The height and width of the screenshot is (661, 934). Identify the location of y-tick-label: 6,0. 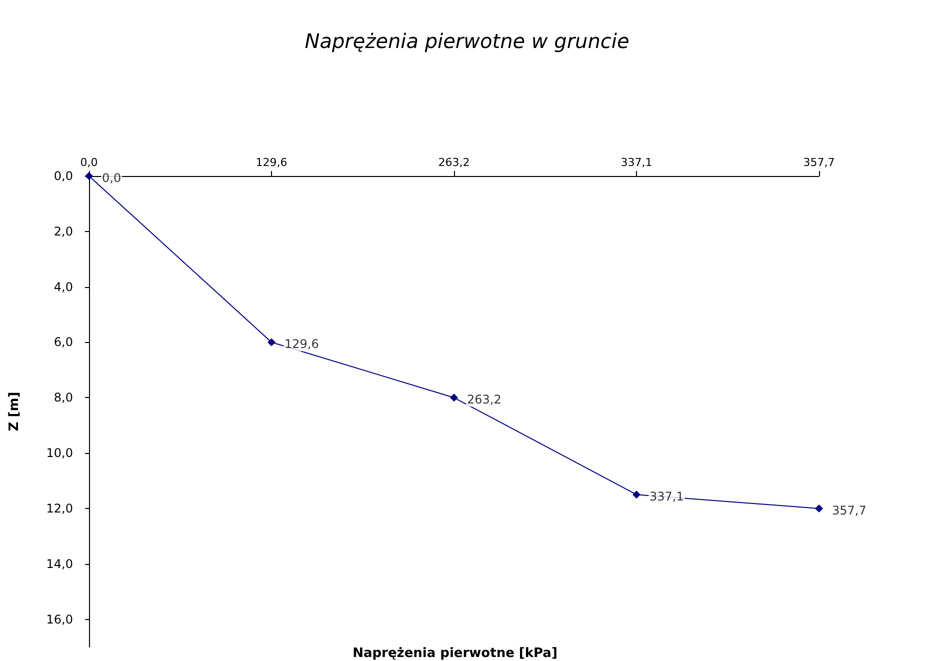
(63, 342).